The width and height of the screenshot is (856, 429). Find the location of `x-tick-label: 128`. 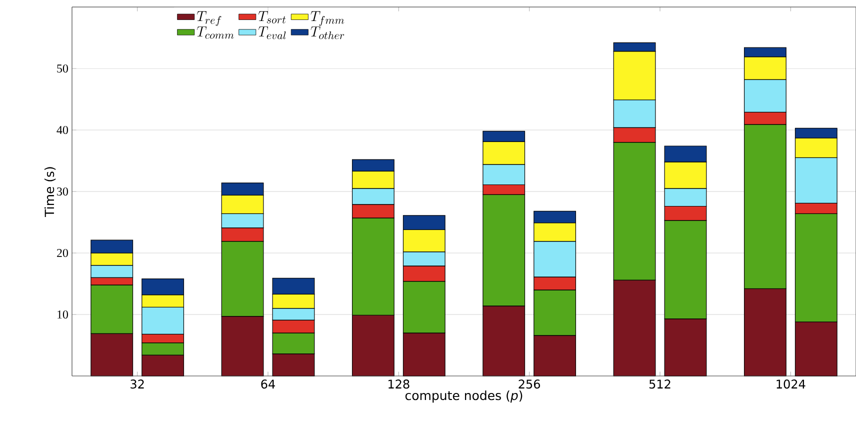

x-tick-label: 128 is located at coordinates (399, 384).